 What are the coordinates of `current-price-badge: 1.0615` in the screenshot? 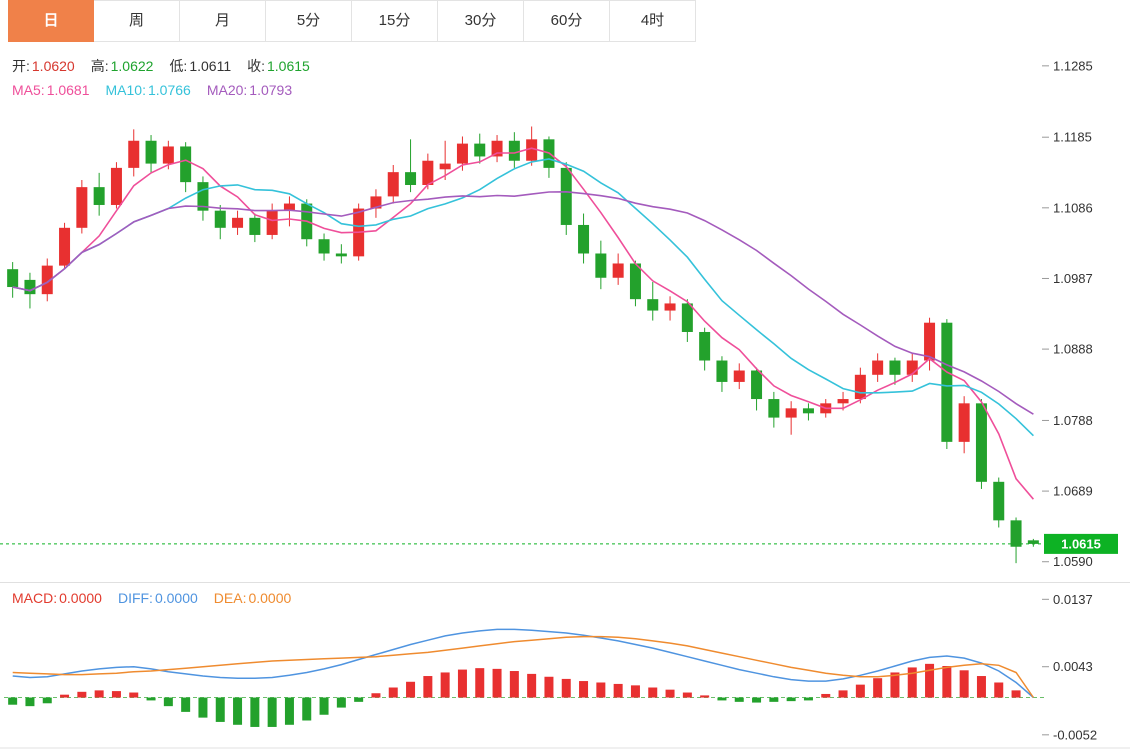 It's located at (1081, 543).